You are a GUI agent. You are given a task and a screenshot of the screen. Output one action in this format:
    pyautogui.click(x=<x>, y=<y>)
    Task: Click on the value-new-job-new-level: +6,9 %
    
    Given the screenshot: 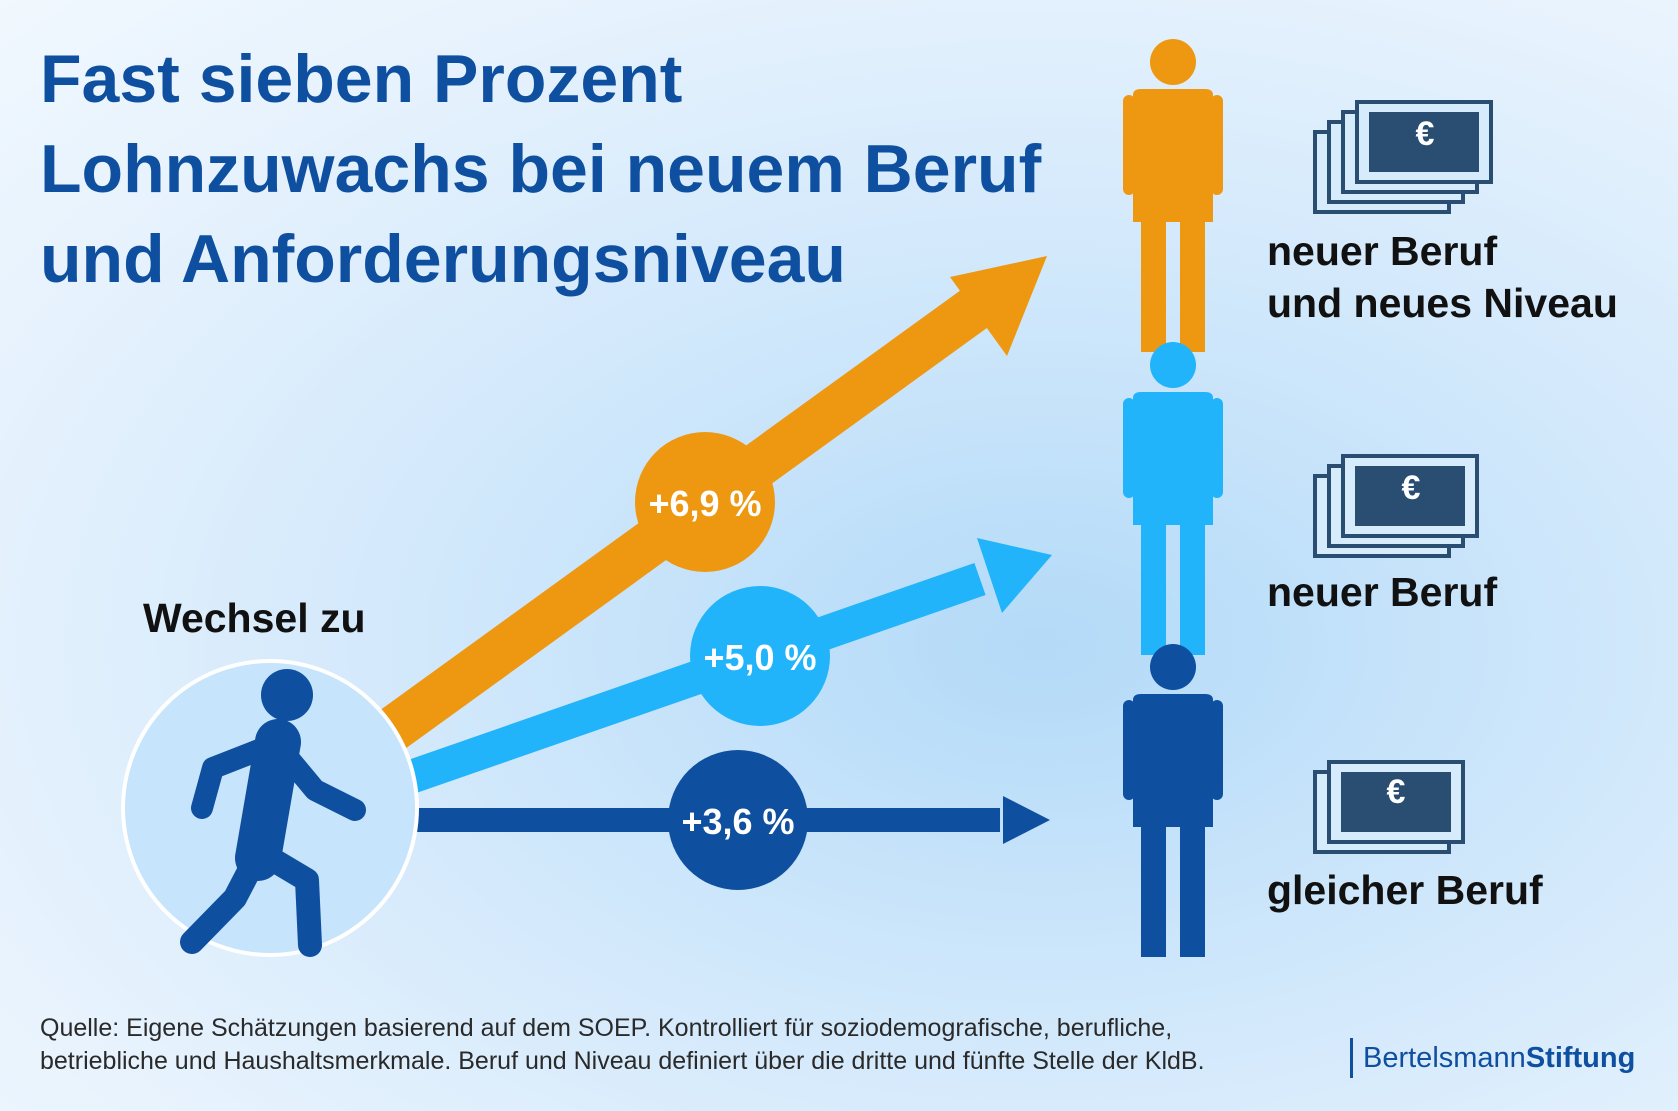 What is the action you would take?
    pyautogui.click(x=704, y=503)
    